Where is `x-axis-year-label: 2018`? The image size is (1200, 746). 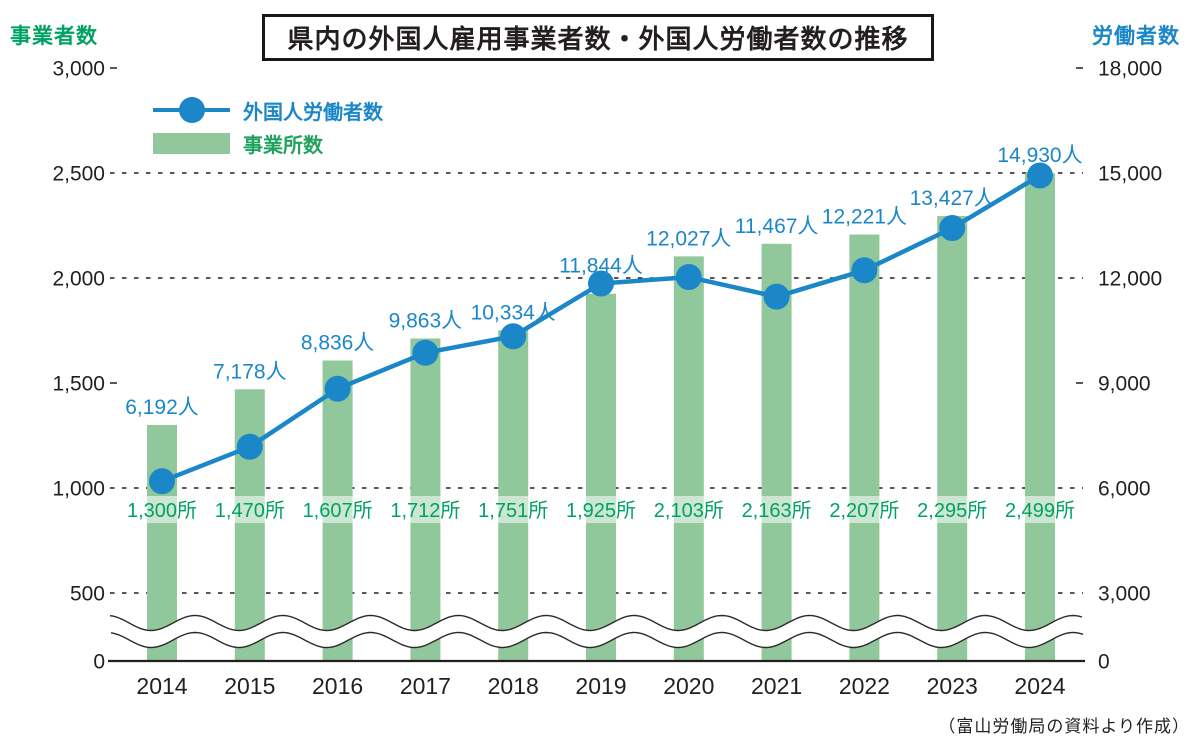 x-axis-year-label: 2018 is located at coordinates (513, 686).